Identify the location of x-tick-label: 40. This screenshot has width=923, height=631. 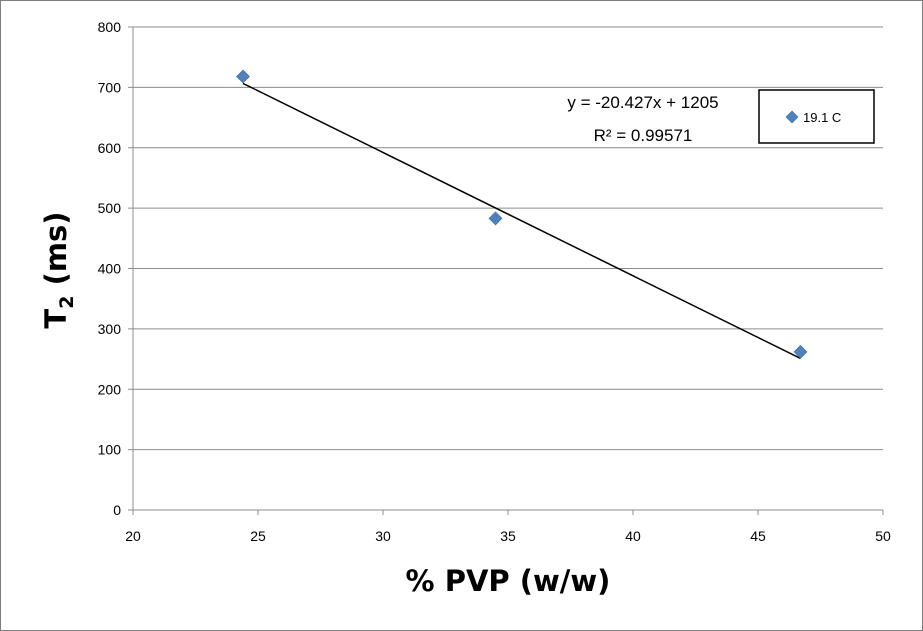
(633, 536).